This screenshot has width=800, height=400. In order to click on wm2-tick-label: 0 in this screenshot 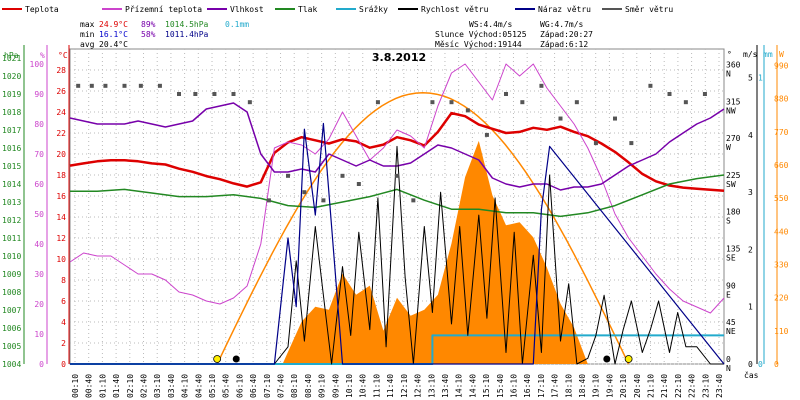, I will do `click(776, 364)`.